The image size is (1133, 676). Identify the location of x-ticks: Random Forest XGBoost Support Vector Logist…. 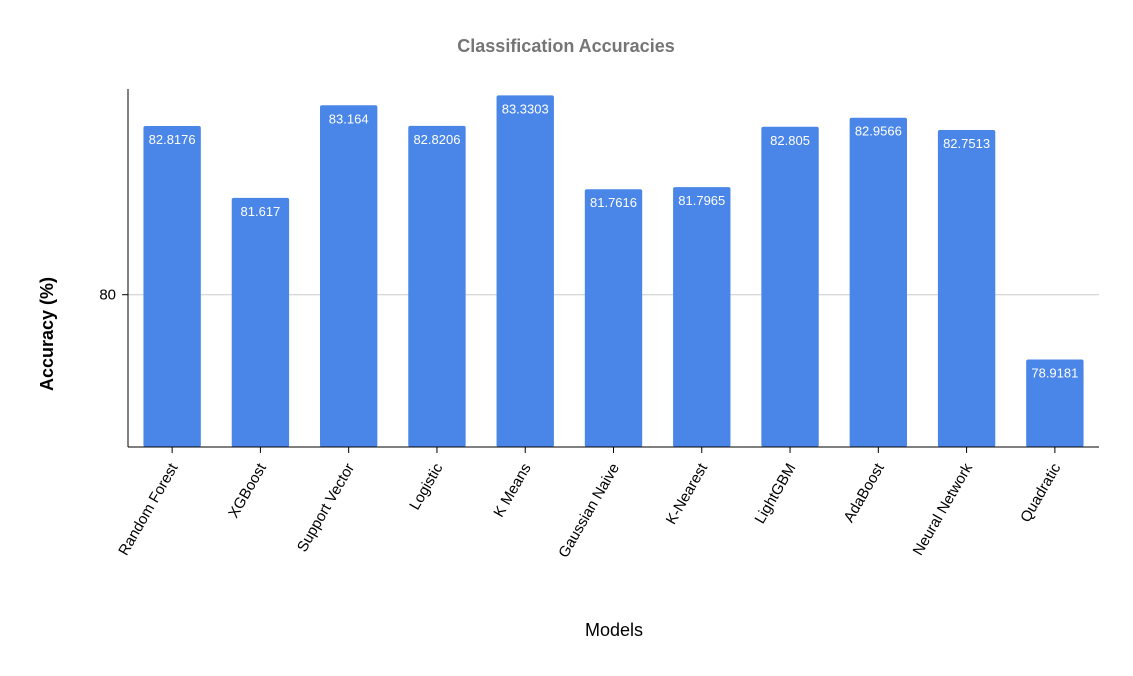
(590, 504).